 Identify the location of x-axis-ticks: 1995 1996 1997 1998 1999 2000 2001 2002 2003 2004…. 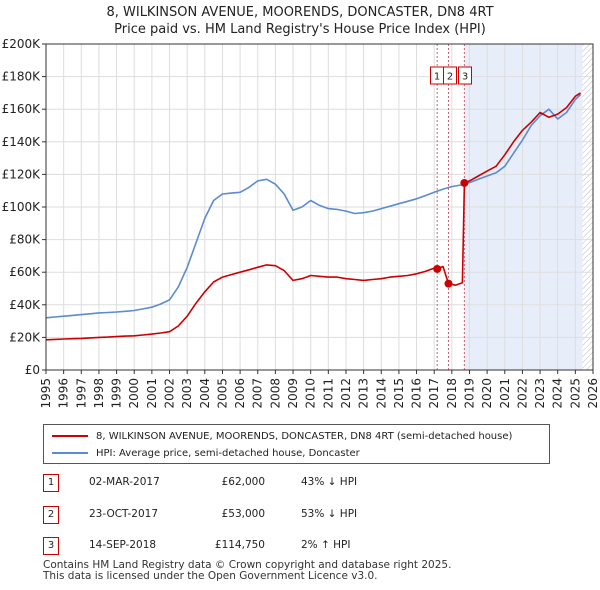
(319, 389).